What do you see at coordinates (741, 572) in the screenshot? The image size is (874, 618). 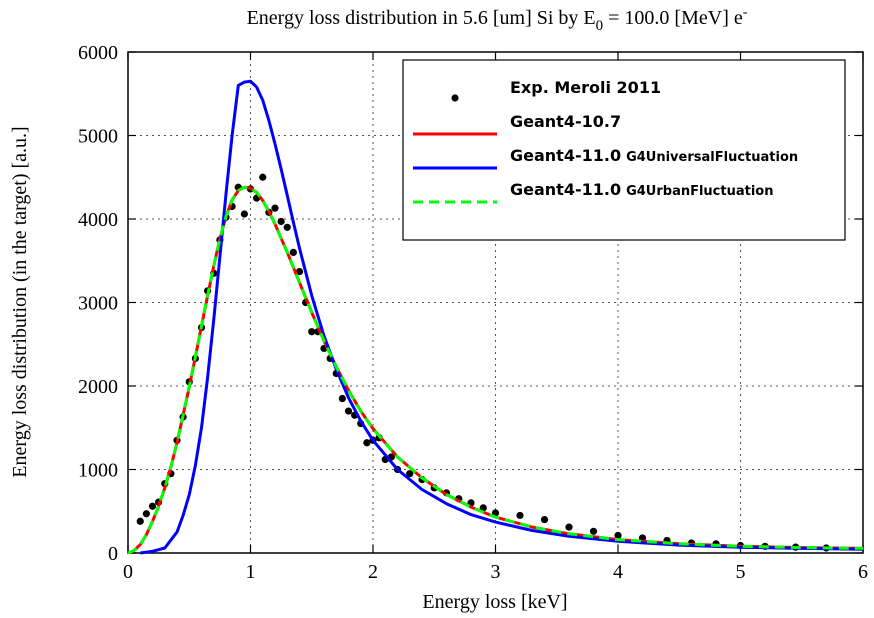 I see `x-tick-label: 5` at bounding box center [741, 572].